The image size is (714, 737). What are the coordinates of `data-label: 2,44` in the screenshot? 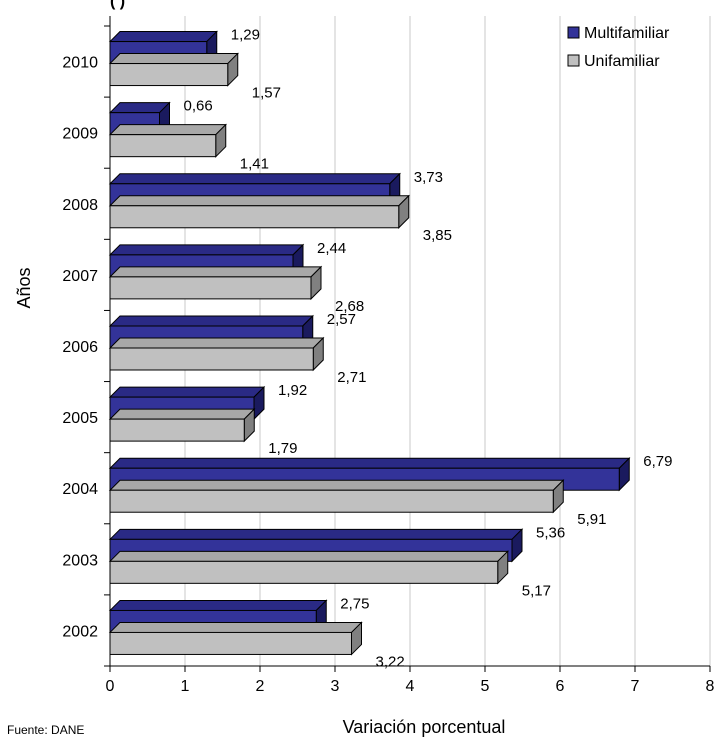 It's located at (331, 248).